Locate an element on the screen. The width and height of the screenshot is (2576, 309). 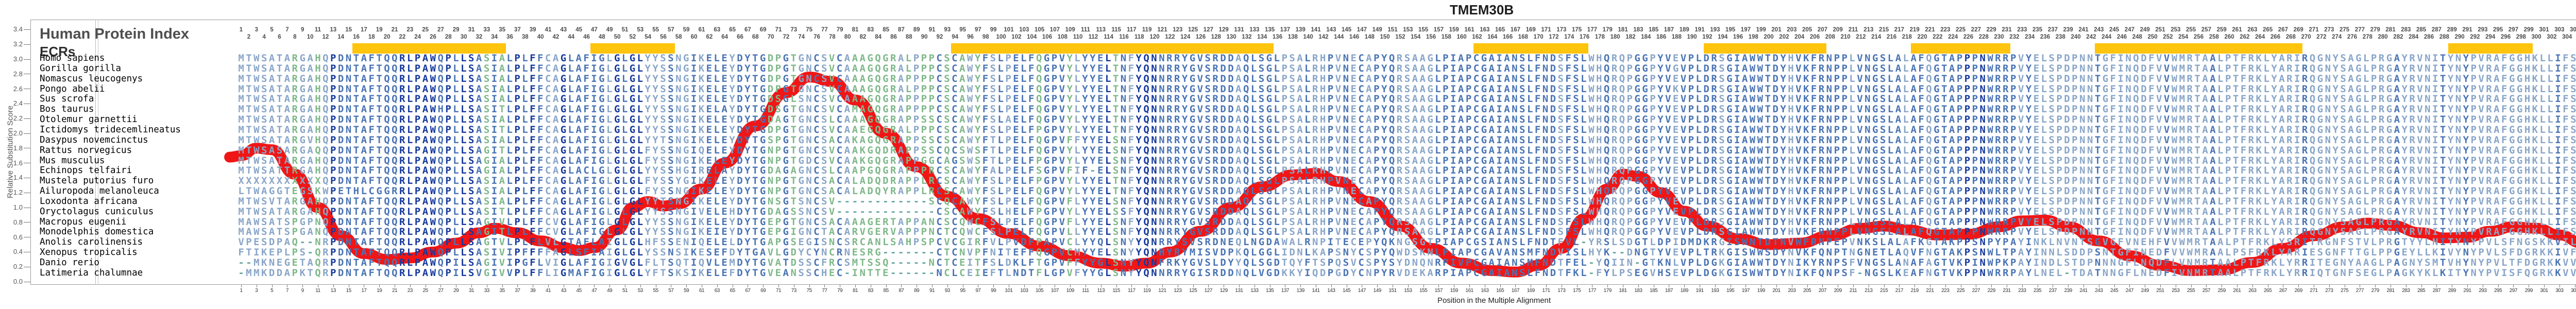
x-tick-label: 123 is located at coordinates (1178, 291).